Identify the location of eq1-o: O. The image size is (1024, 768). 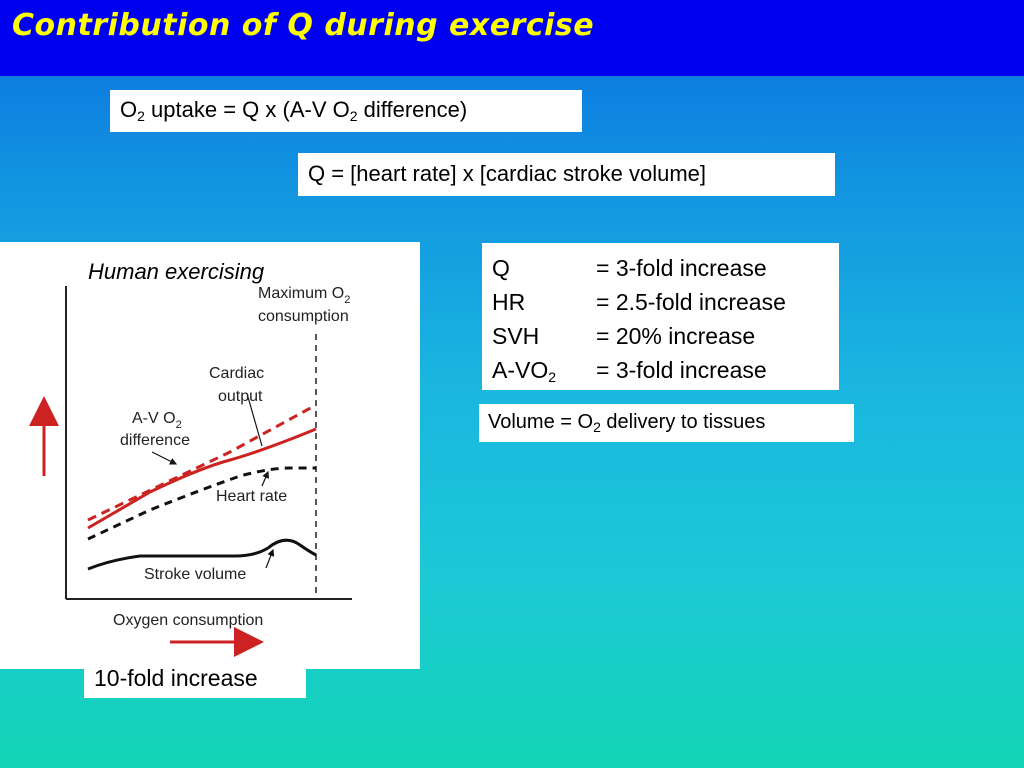
(129, 109).